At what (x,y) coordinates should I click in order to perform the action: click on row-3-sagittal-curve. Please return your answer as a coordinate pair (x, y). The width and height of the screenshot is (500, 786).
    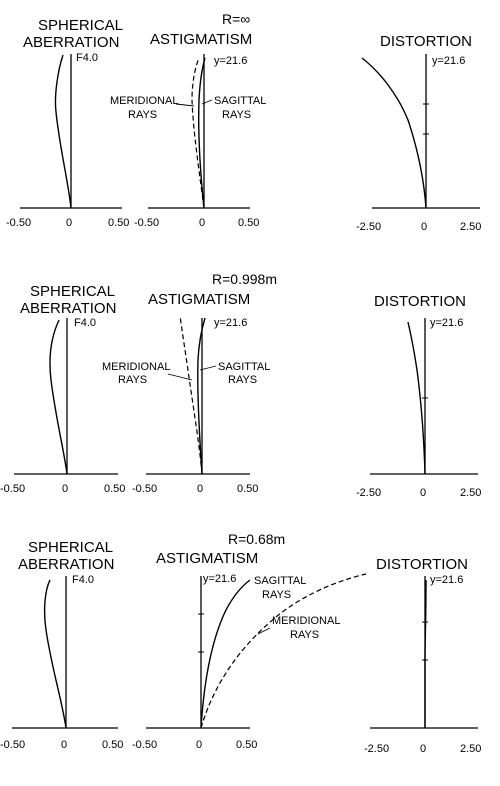
    Looking at the image, I should click on (225, 654).